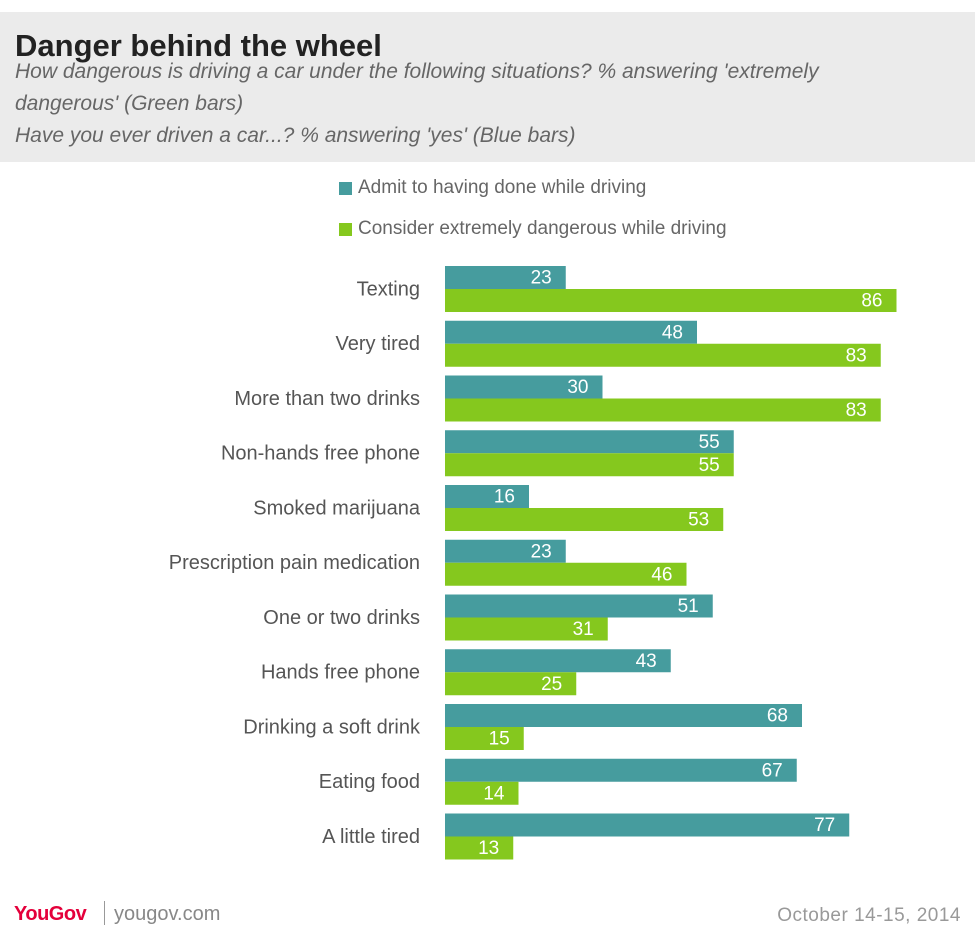  Describe the element at coordinates (772, 770) in the screenshot. I see `value-label-admit-eating-food: 67` at that location.